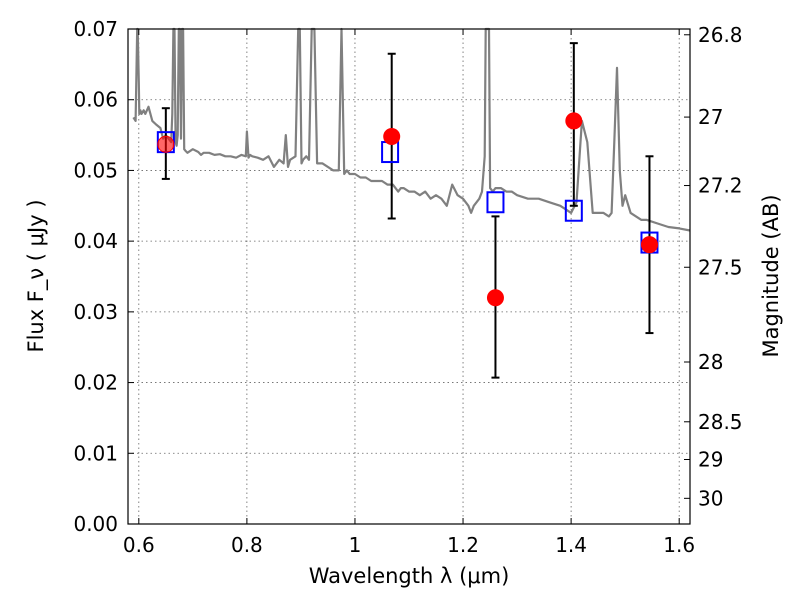 The width and height of the screenshot is (800, 600). What do you see at coordinates (95, 170) in the screenshot?
I see `y-tick-label: 0.05` at bounding box center [95, 170].